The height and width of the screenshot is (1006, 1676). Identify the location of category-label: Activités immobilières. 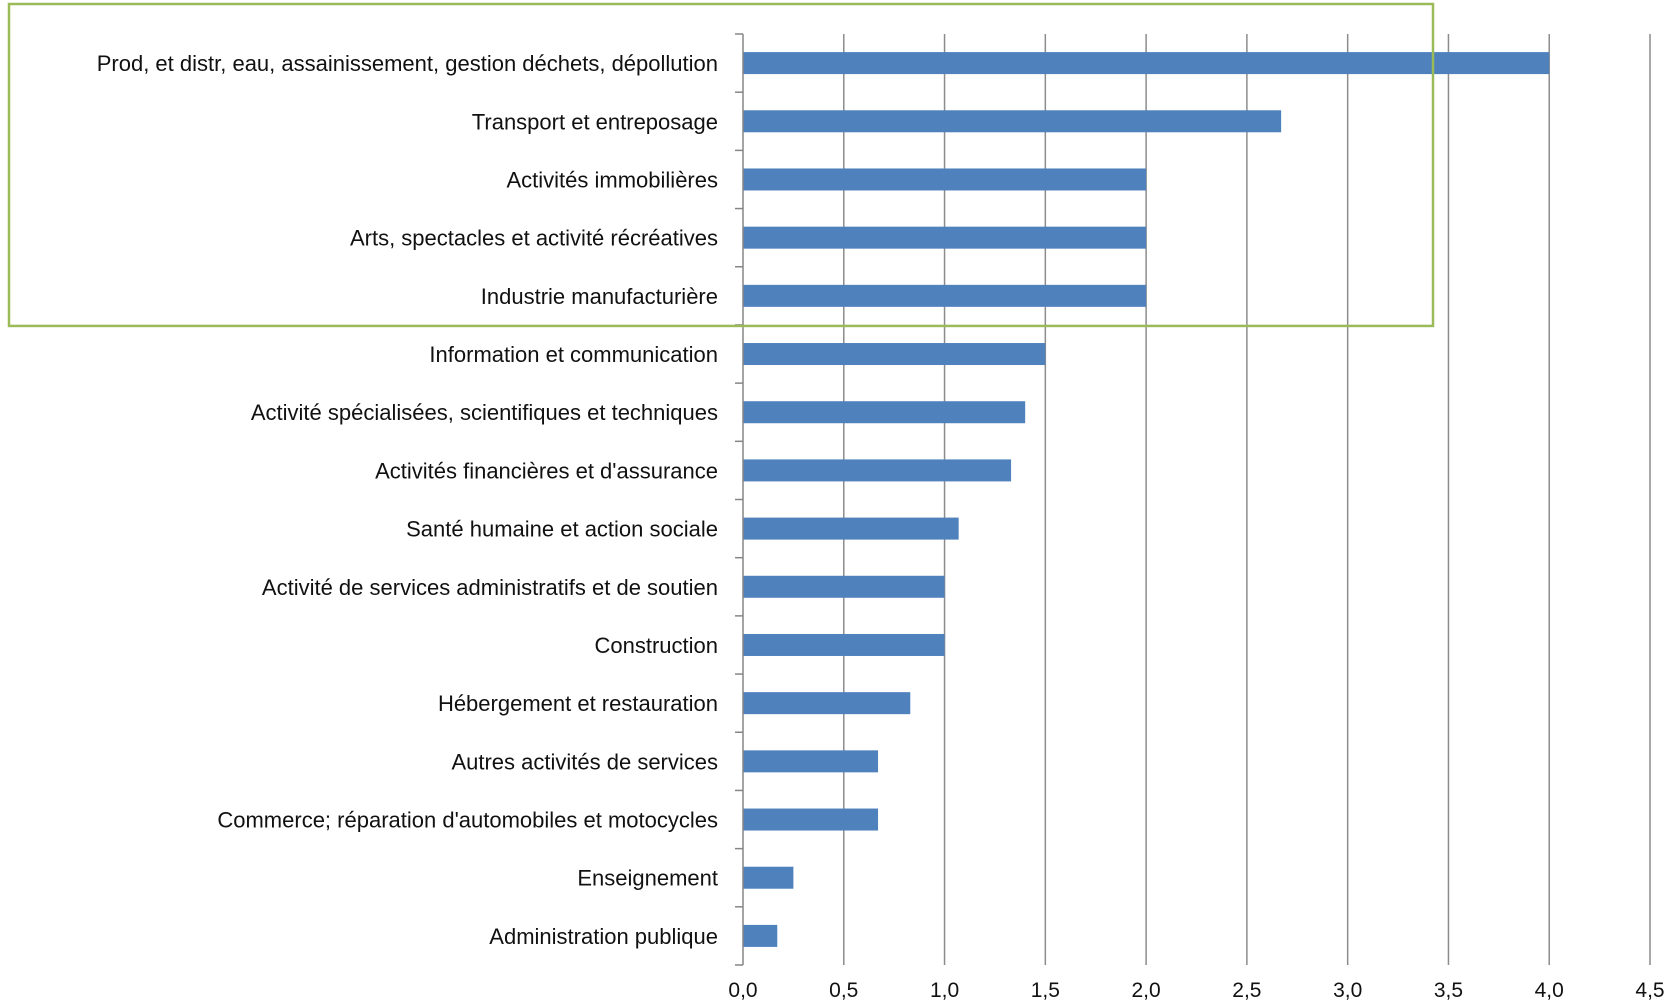
(613, 179).